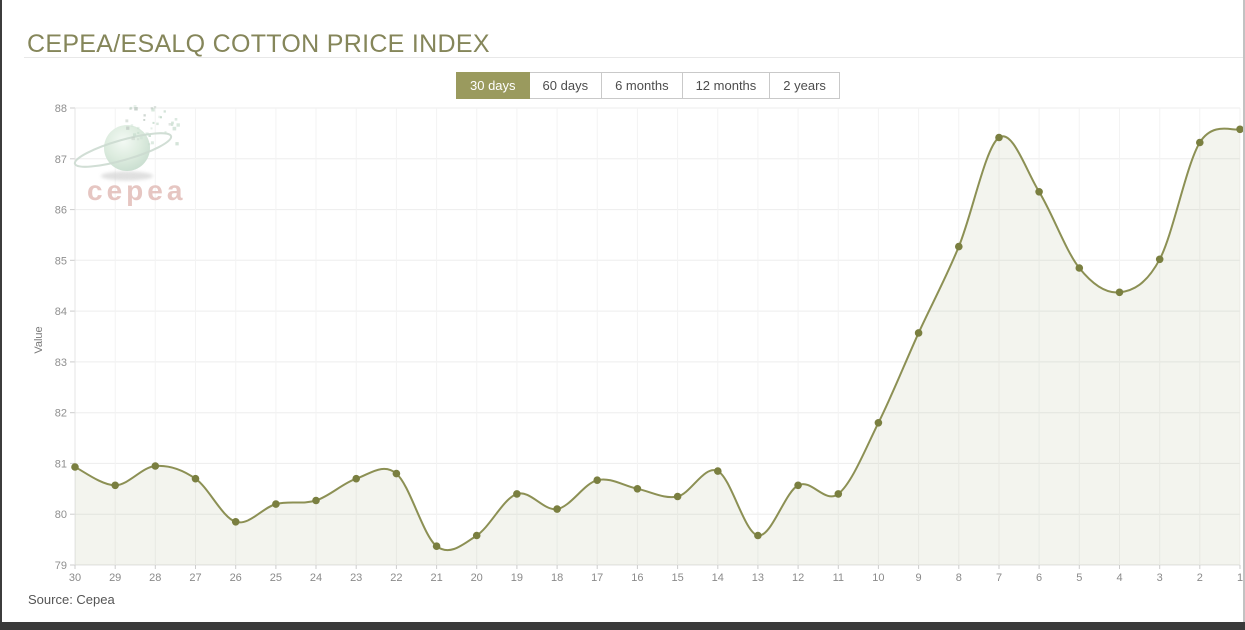 Image resolution: width=1245 pixels, height=630 pixels. What do you see at coordinates (356, 578) in the screenshot?
I see `x-axis-tick-label: 23` at bounding box center [356, 578].